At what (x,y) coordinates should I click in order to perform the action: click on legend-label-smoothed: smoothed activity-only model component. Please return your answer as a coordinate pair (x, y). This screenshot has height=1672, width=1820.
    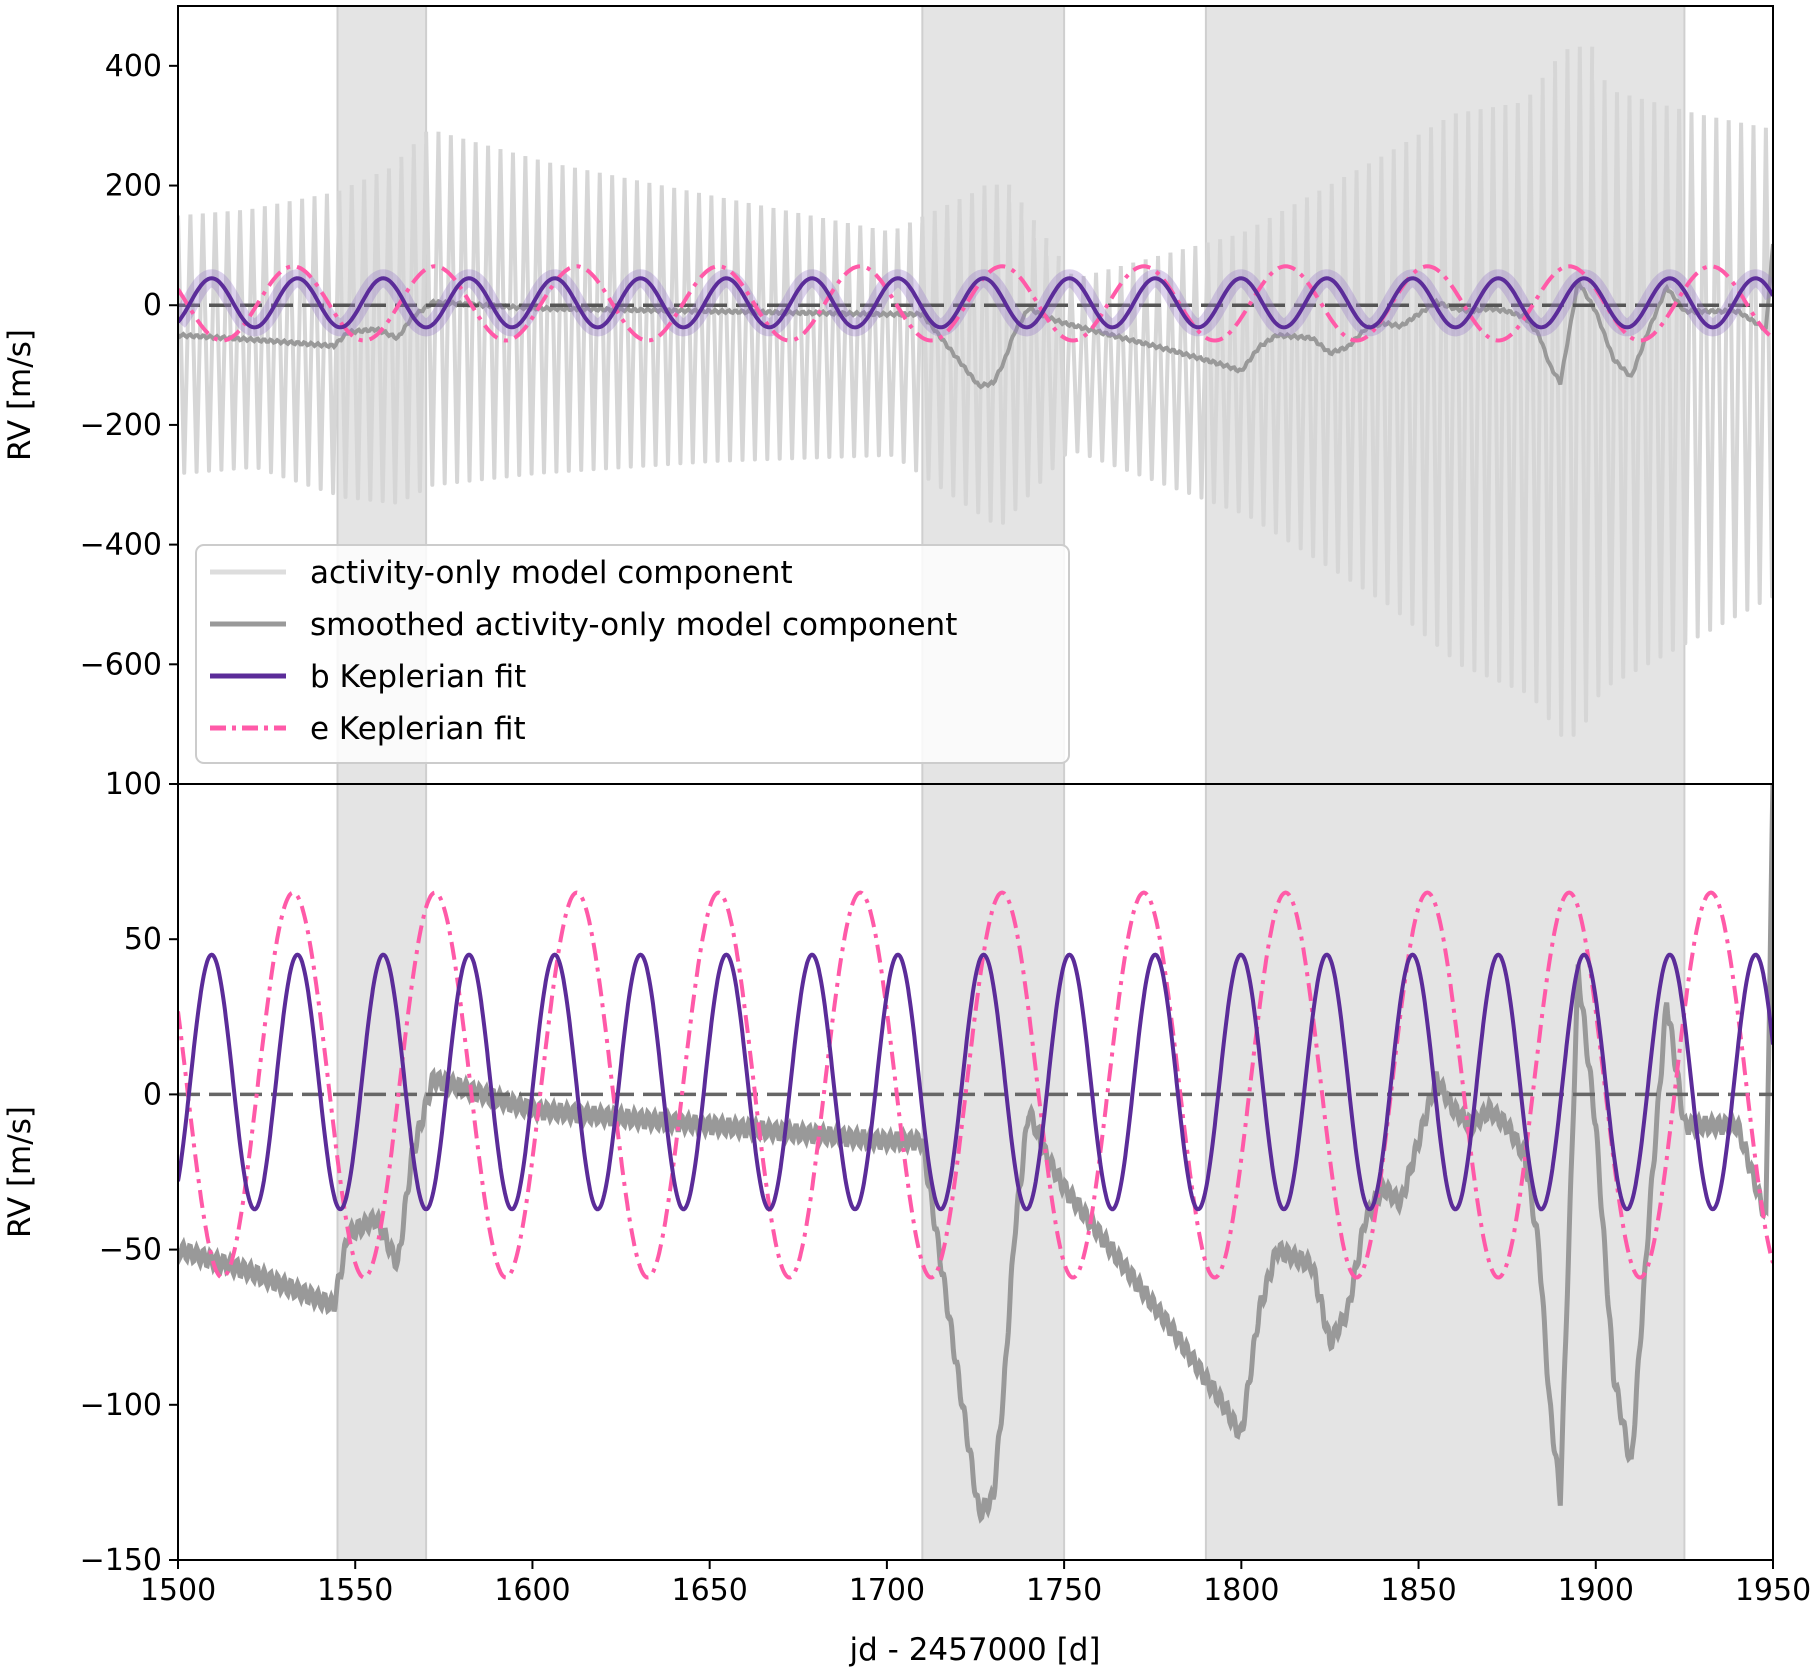
    Looking at the image, I should click on (633, 625).